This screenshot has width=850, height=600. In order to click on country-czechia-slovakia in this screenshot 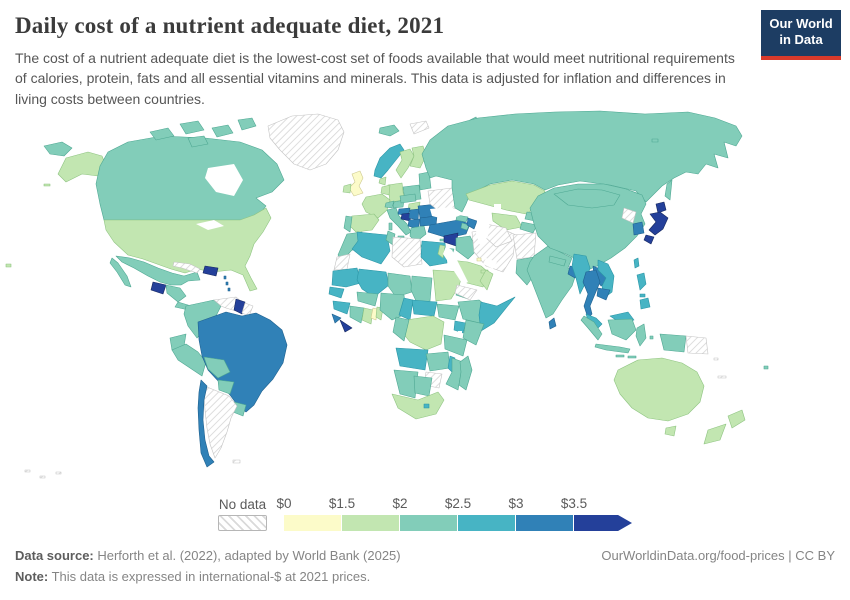, I will do `click(408, 198)`.